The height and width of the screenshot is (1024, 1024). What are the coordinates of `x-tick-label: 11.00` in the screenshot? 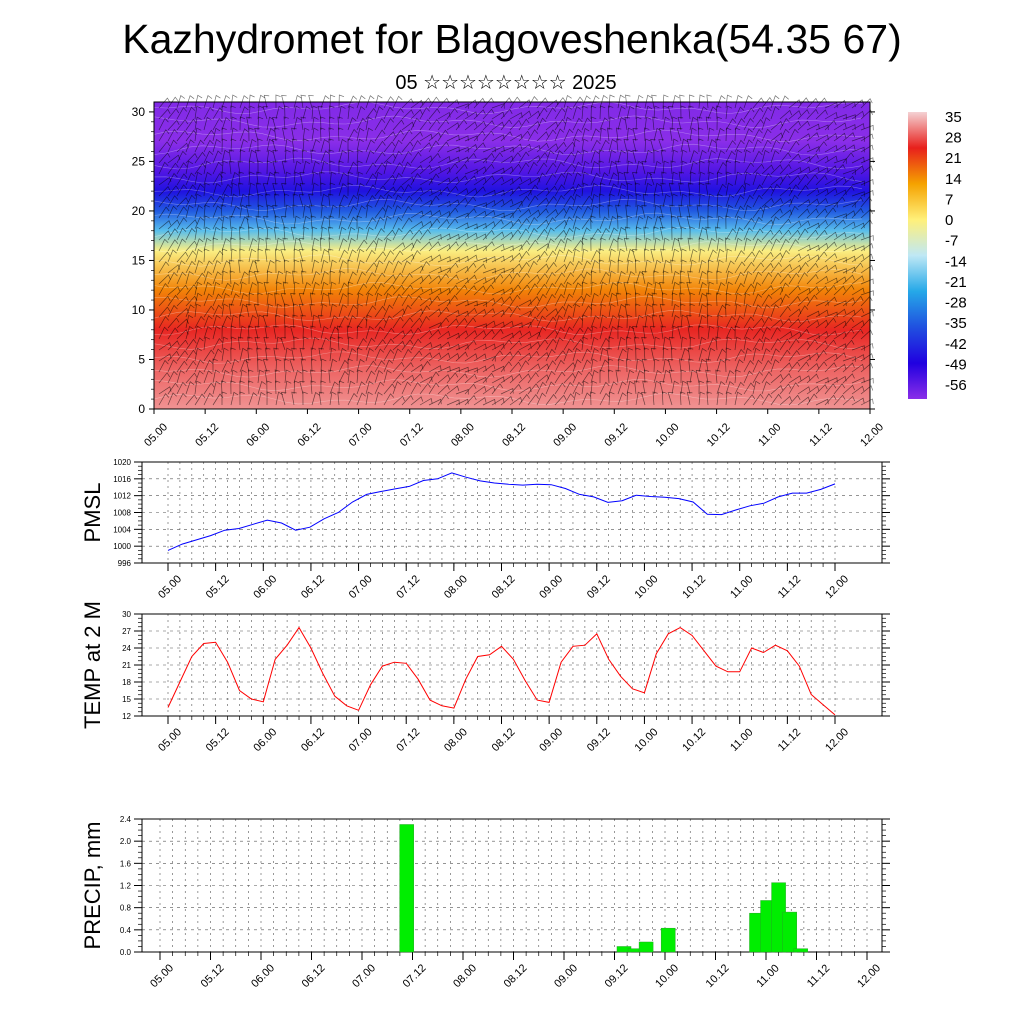 It's located at (767, 975).